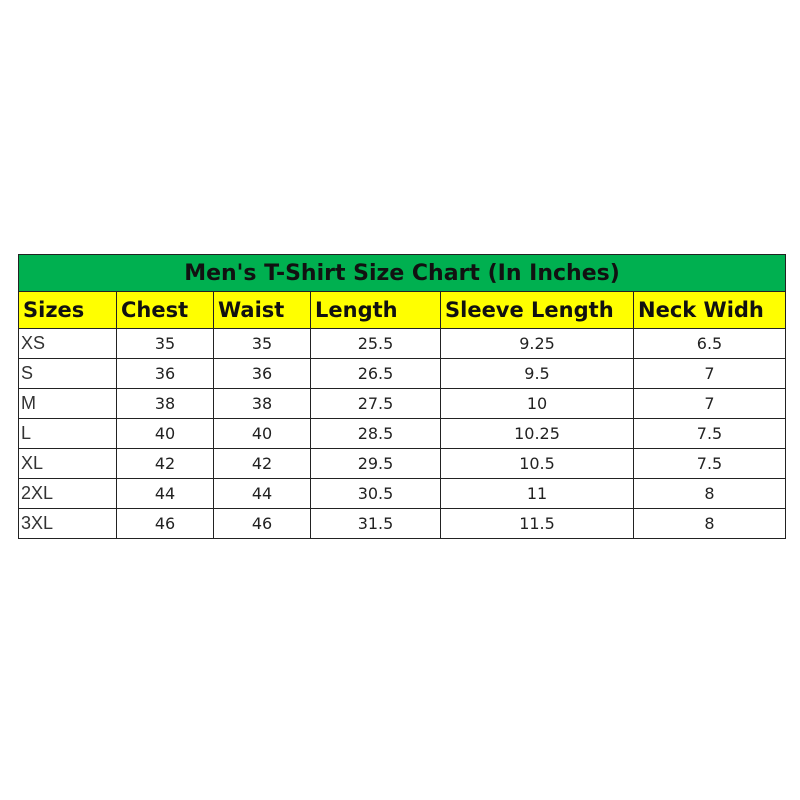  Describe the element at coordinates (165, 310) in the screenshot. I see `column-header: Chest` at that location.